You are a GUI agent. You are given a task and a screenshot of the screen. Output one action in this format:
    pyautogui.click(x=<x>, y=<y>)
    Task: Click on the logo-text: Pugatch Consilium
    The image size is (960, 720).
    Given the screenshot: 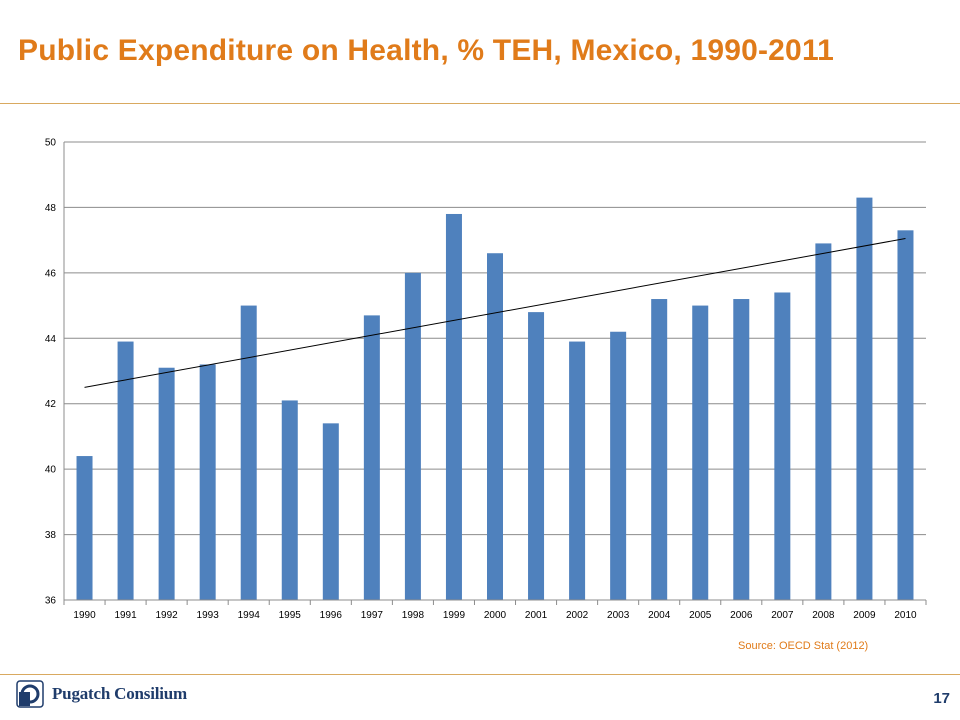 What is the action you would take?
    pyautogui.click(x=119, y=693)
    